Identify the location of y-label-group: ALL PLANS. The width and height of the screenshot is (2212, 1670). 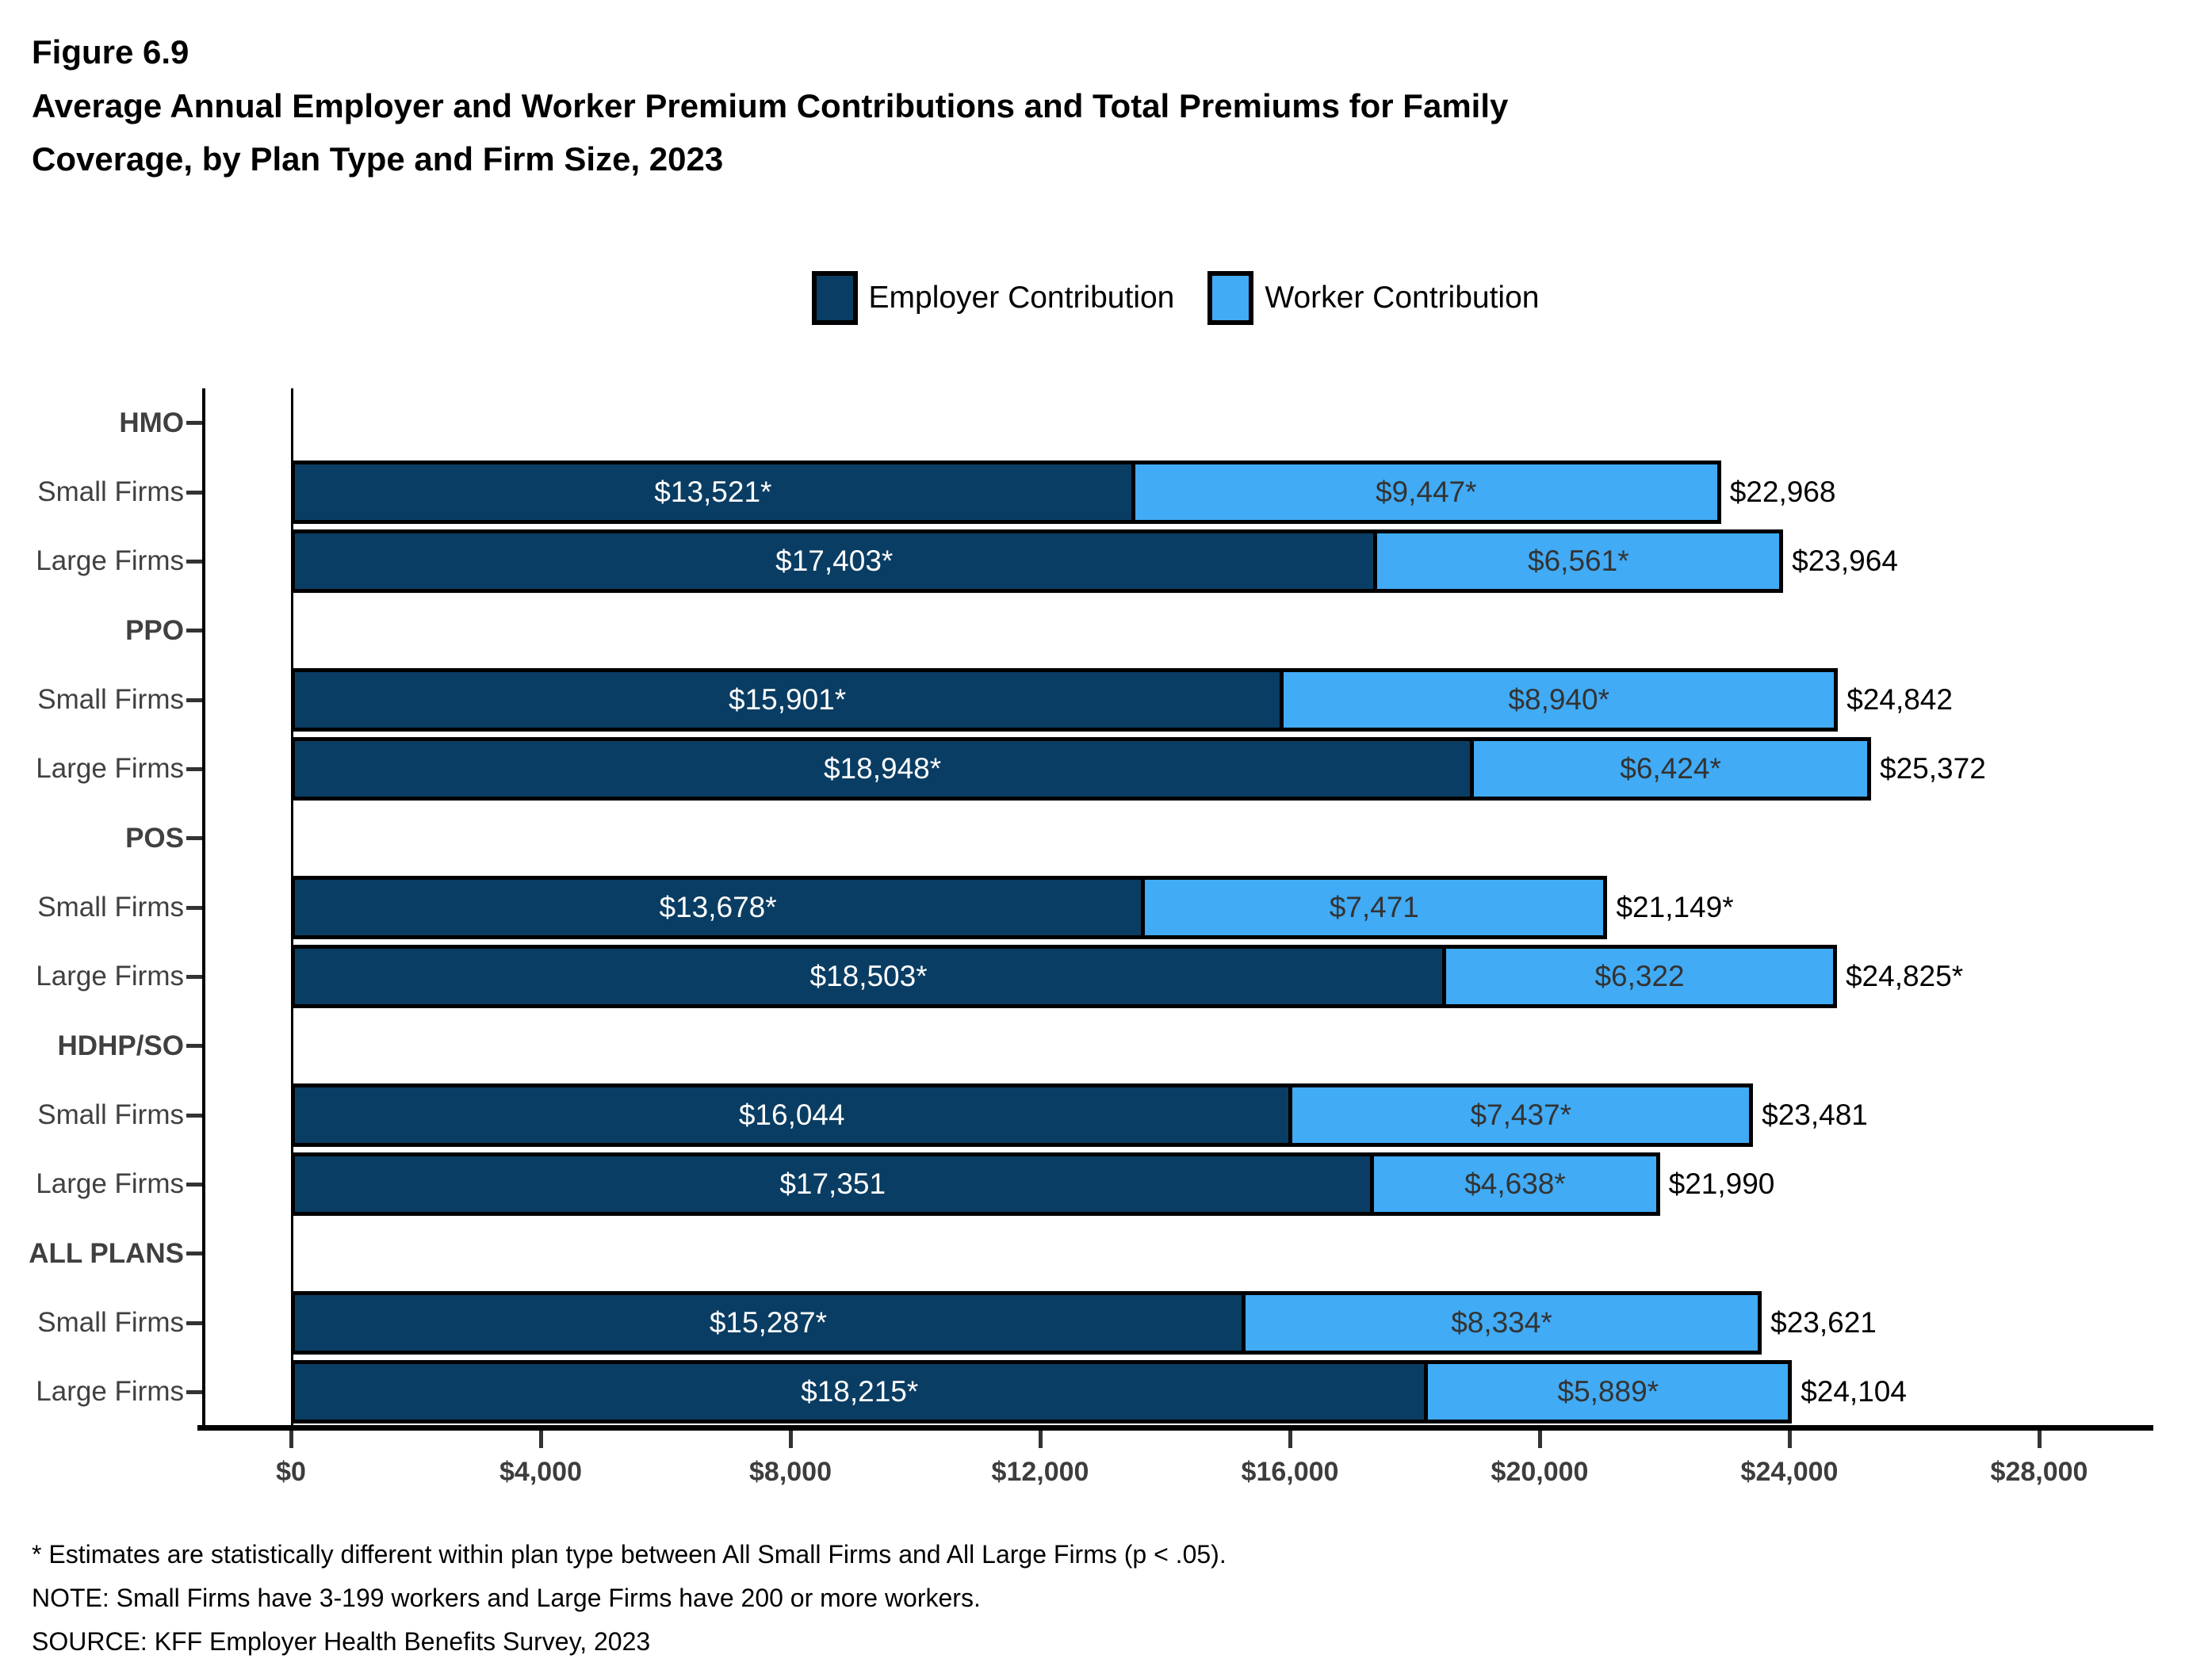
(106, 1253).